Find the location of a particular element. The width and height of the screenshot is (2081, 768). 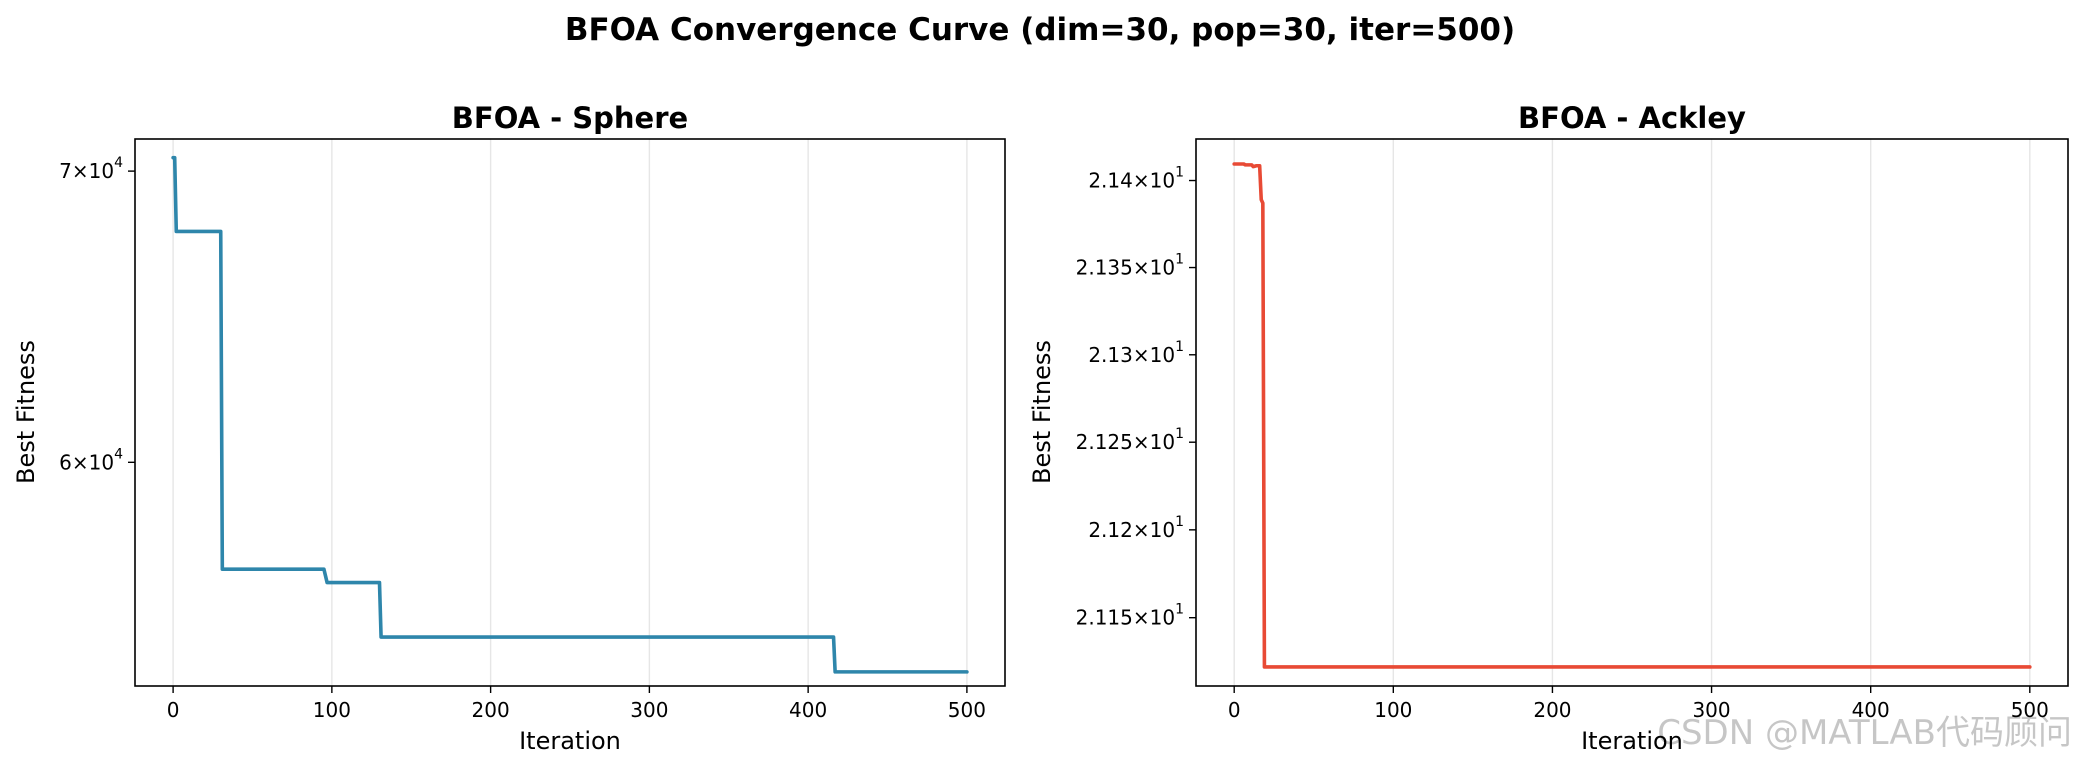

sphere-chart-title: BFOA - Sphere is located at coordinates (570, 118).